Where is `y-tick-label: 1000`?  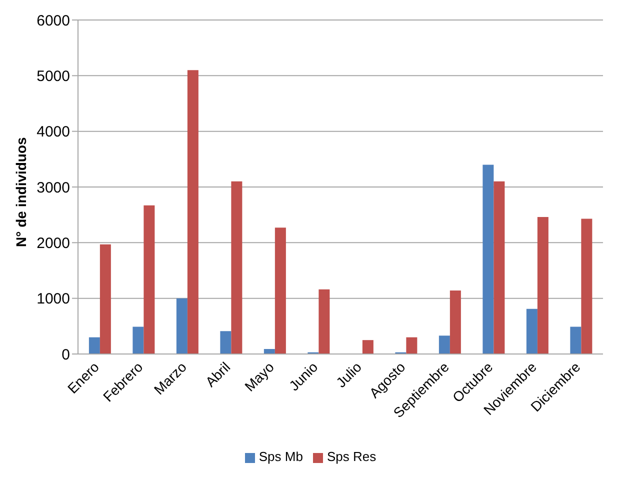 y-tick-label: 1000 is located at coordinates (53, 299).